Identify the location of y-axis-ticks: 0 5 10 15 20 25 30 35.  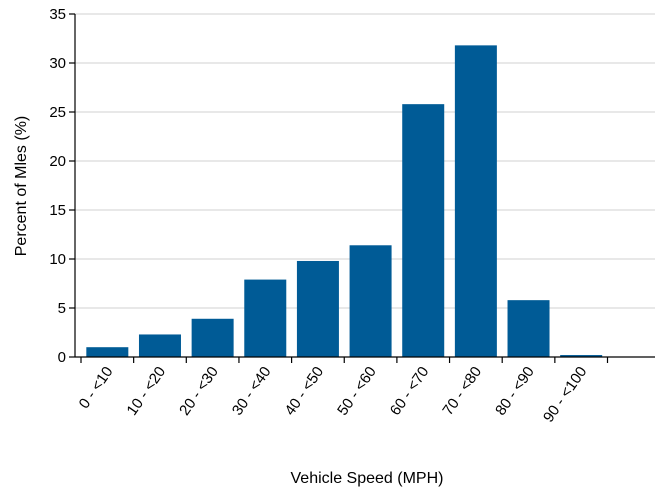
(62, 186).